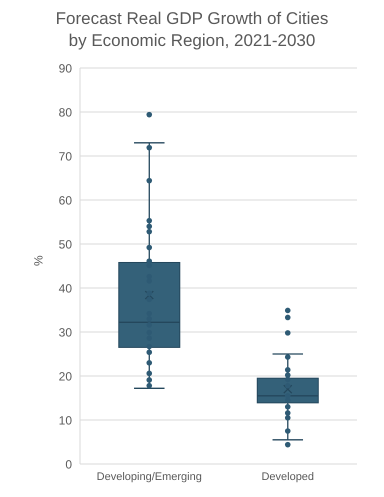  Describe the element at coordinates (149, 476) in the screenshot. I see `x-tick-label: Developing/Emerging` at that location.